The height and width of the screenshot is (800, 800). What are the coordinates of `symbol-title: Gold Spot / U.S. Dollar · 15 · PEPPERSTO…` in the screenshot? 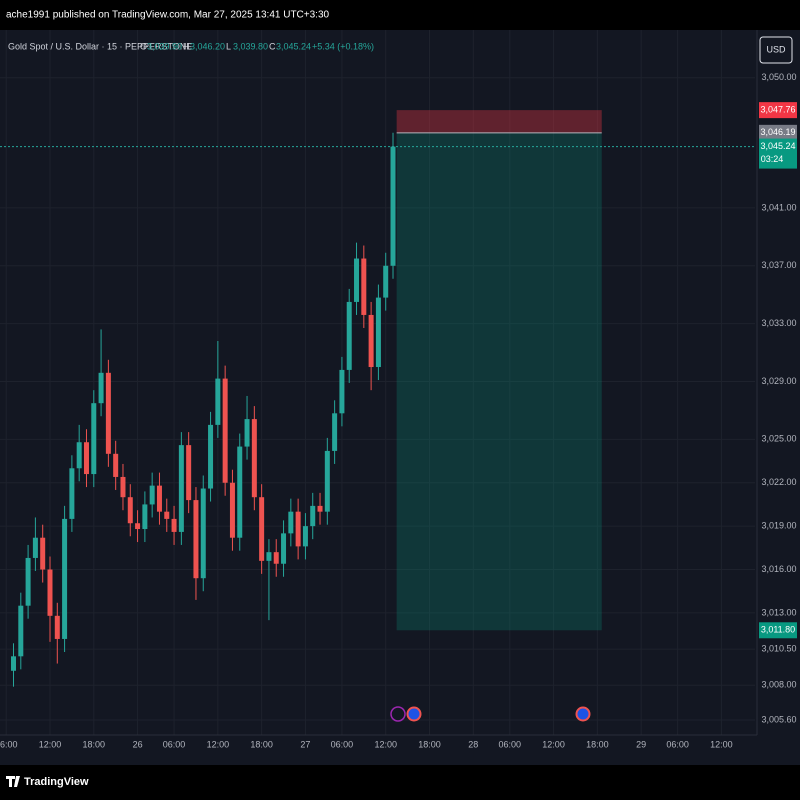 It's located at (100, 46).